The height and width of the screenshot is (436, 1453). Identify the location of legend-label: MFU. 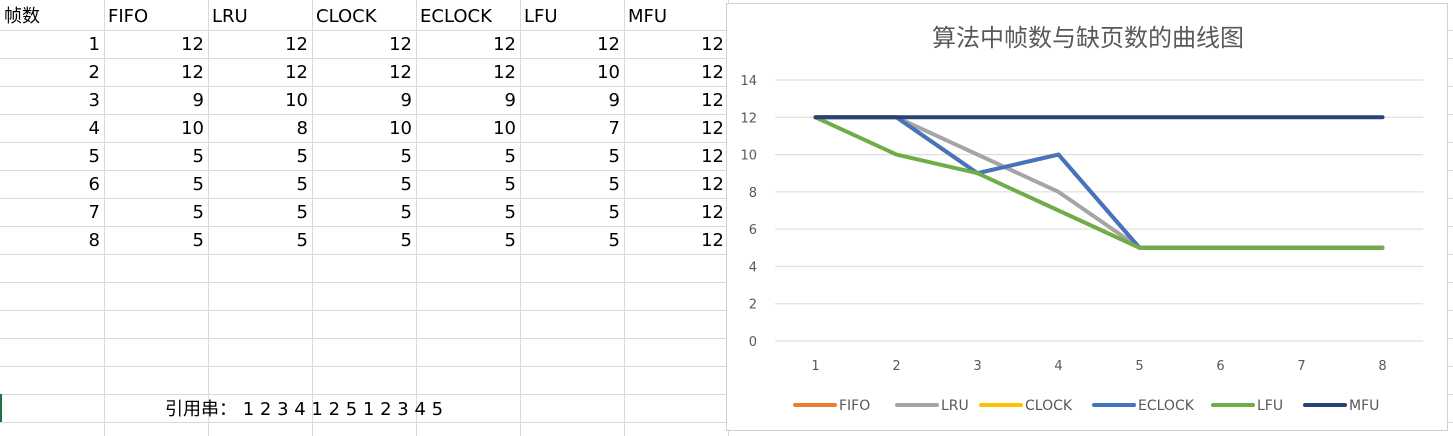
(1364, 406).